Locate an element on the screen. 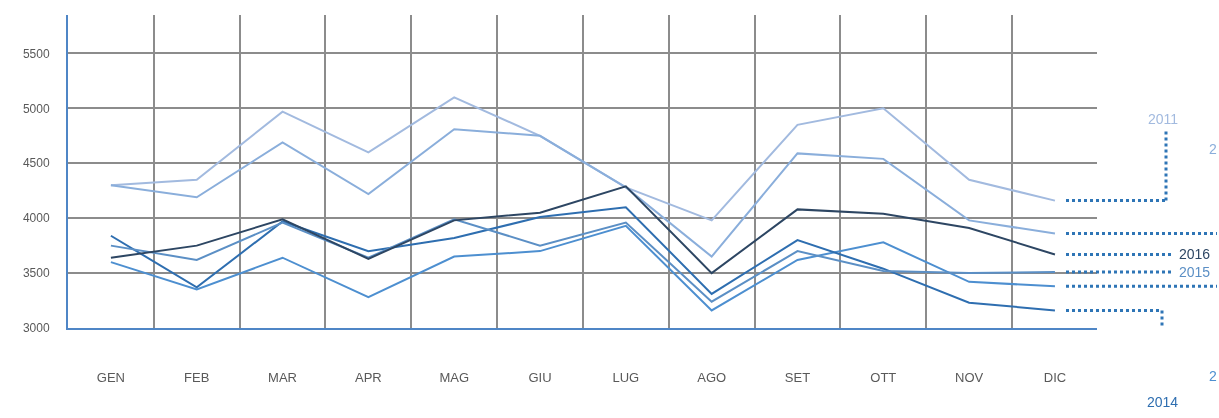 The width and height of the screenshot is (1219, 418). y-tick-label: 3500 is located at coordinates (36, 273).